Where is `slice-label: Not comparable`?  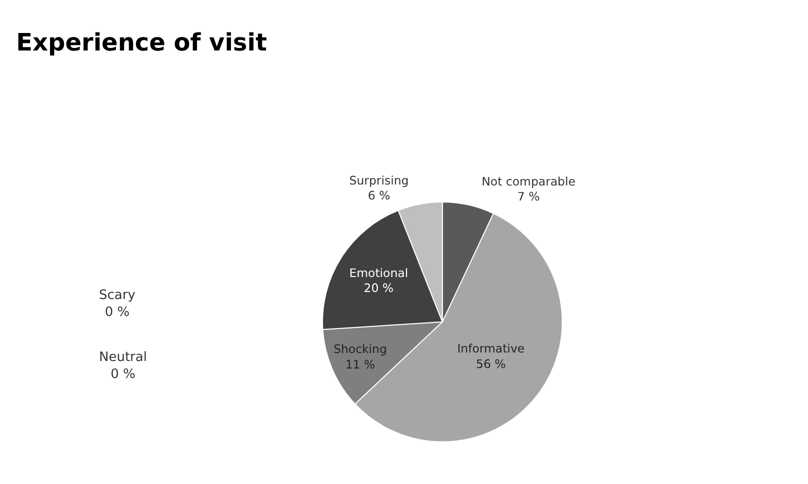 slice-label: Not comparable is located at coordinates (529, 181).